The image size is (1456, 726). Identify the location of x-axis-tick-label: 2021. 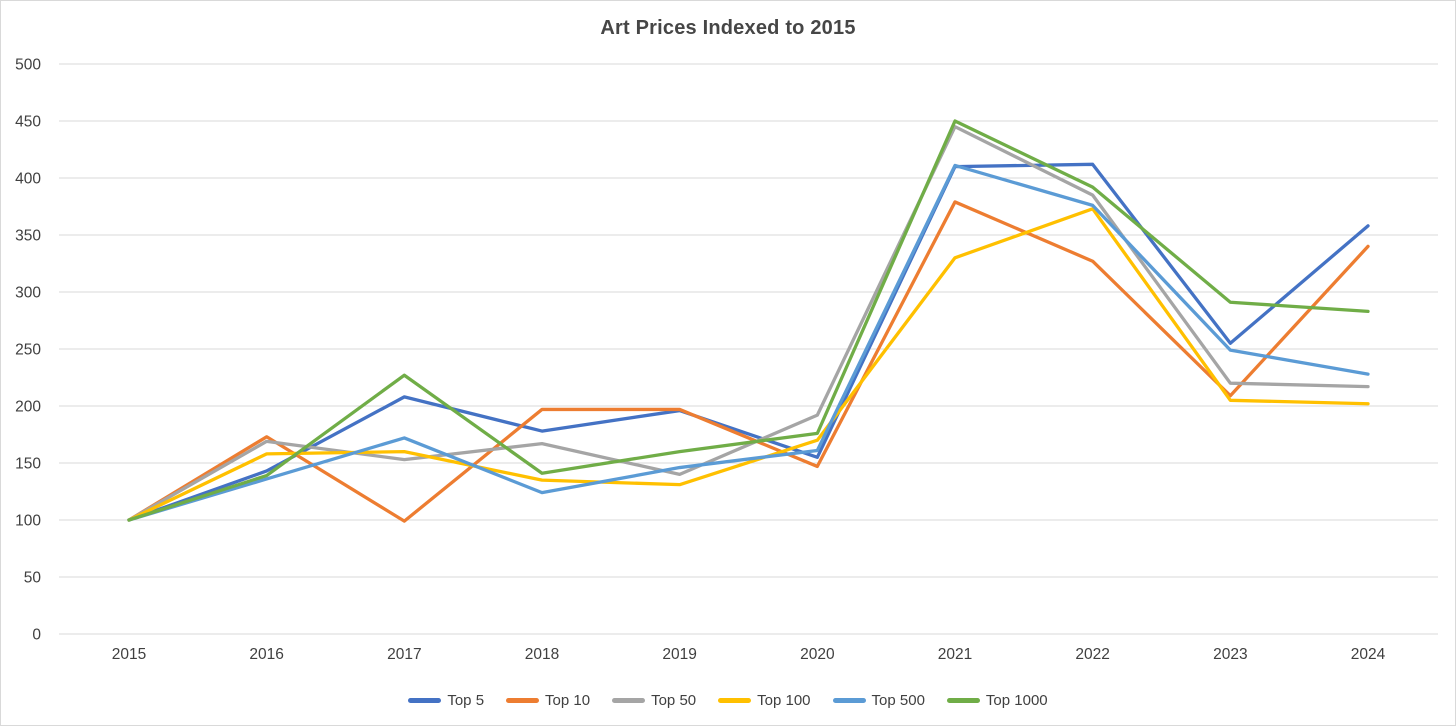
(955, 654).